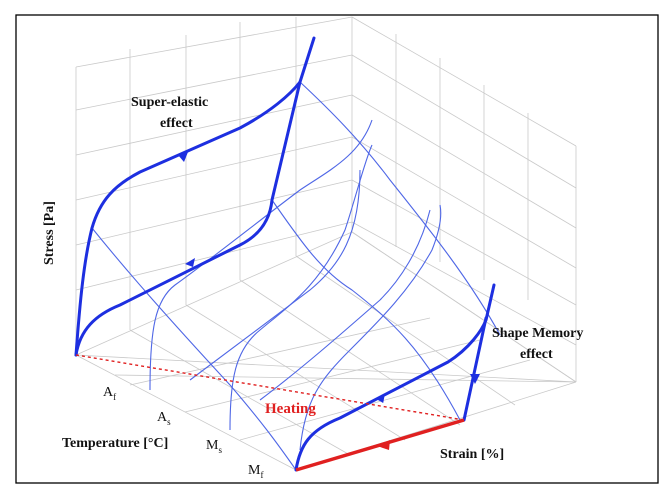  I want to click on strain-axis-label: Strain [%], so click(472, 454).